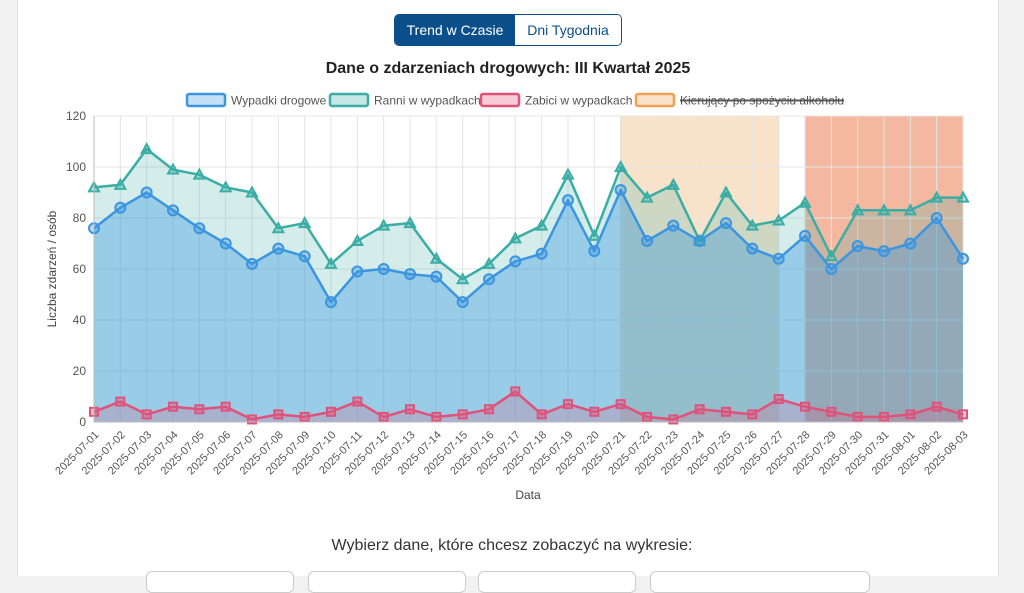 The height and width of the screenshot is (593, 1024). Describe the element at coordinates (528, 495) in the screenshot. I see `x-axis-label: Data` at that location.